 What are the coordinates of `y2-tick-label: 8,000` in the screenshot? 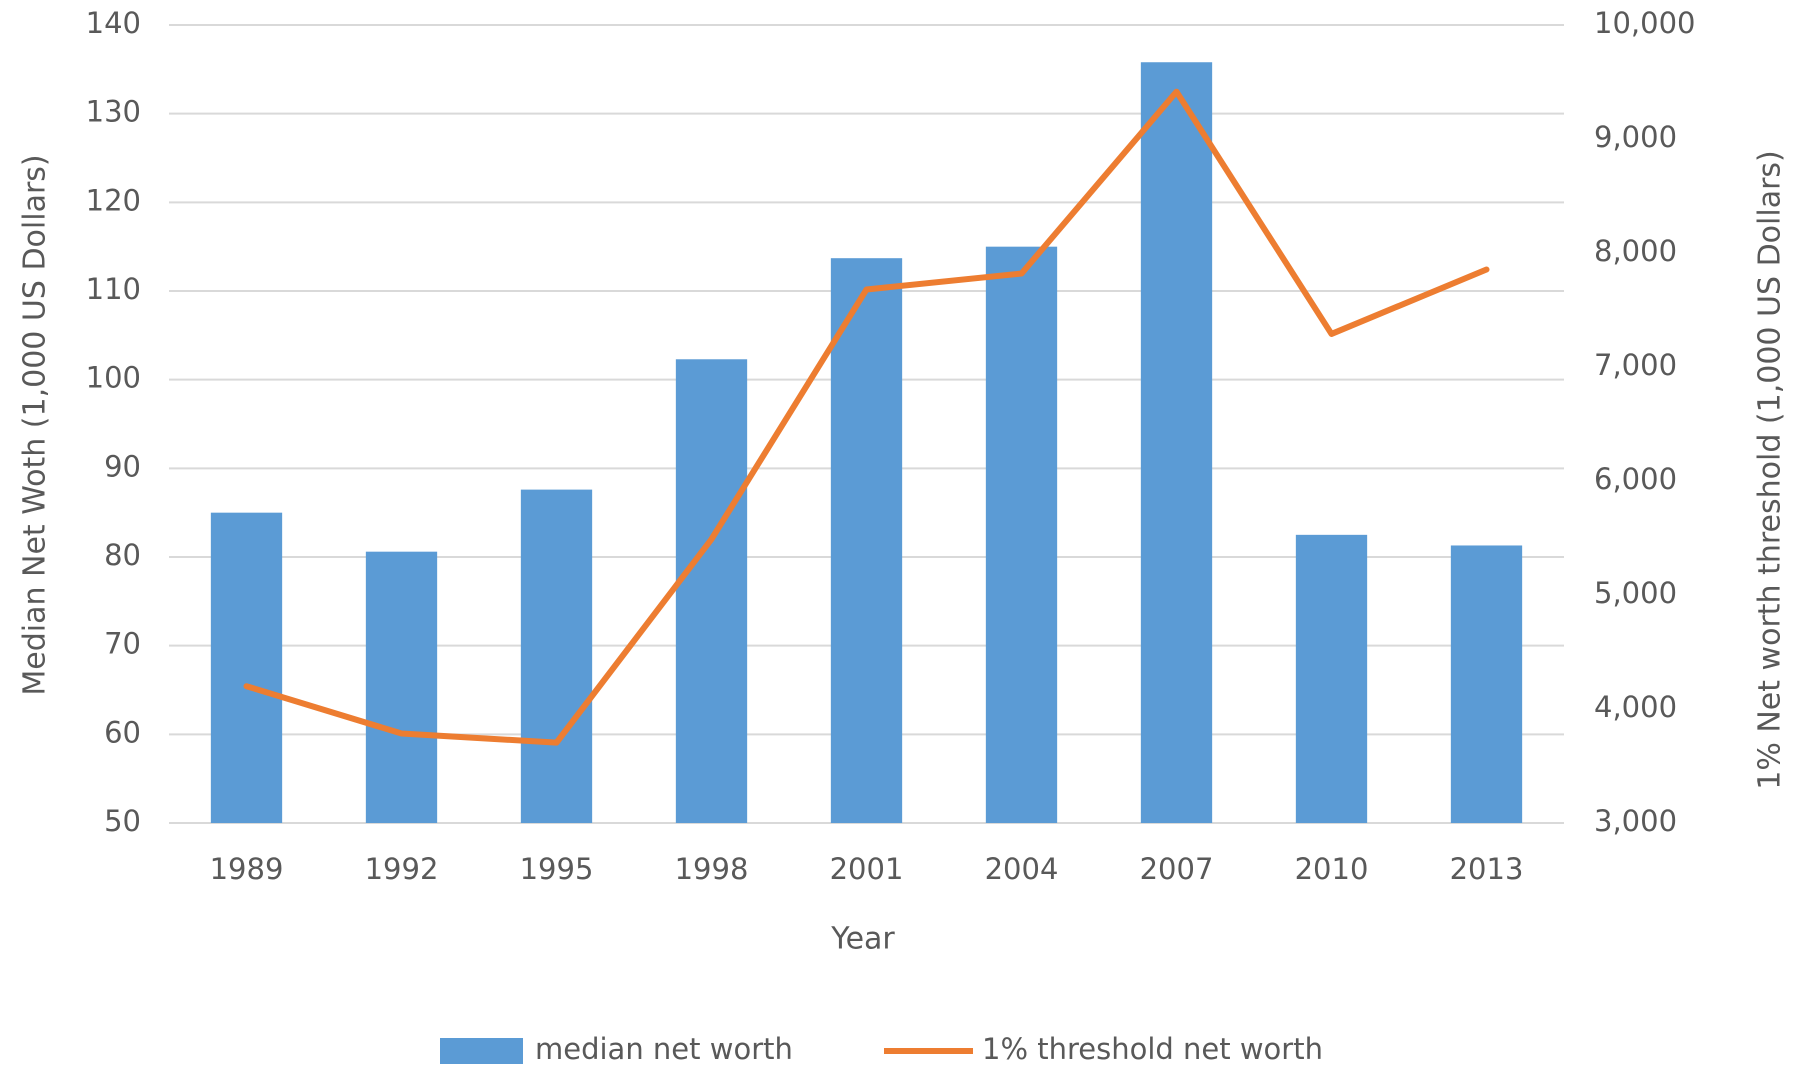 It's located at (1635, 251).